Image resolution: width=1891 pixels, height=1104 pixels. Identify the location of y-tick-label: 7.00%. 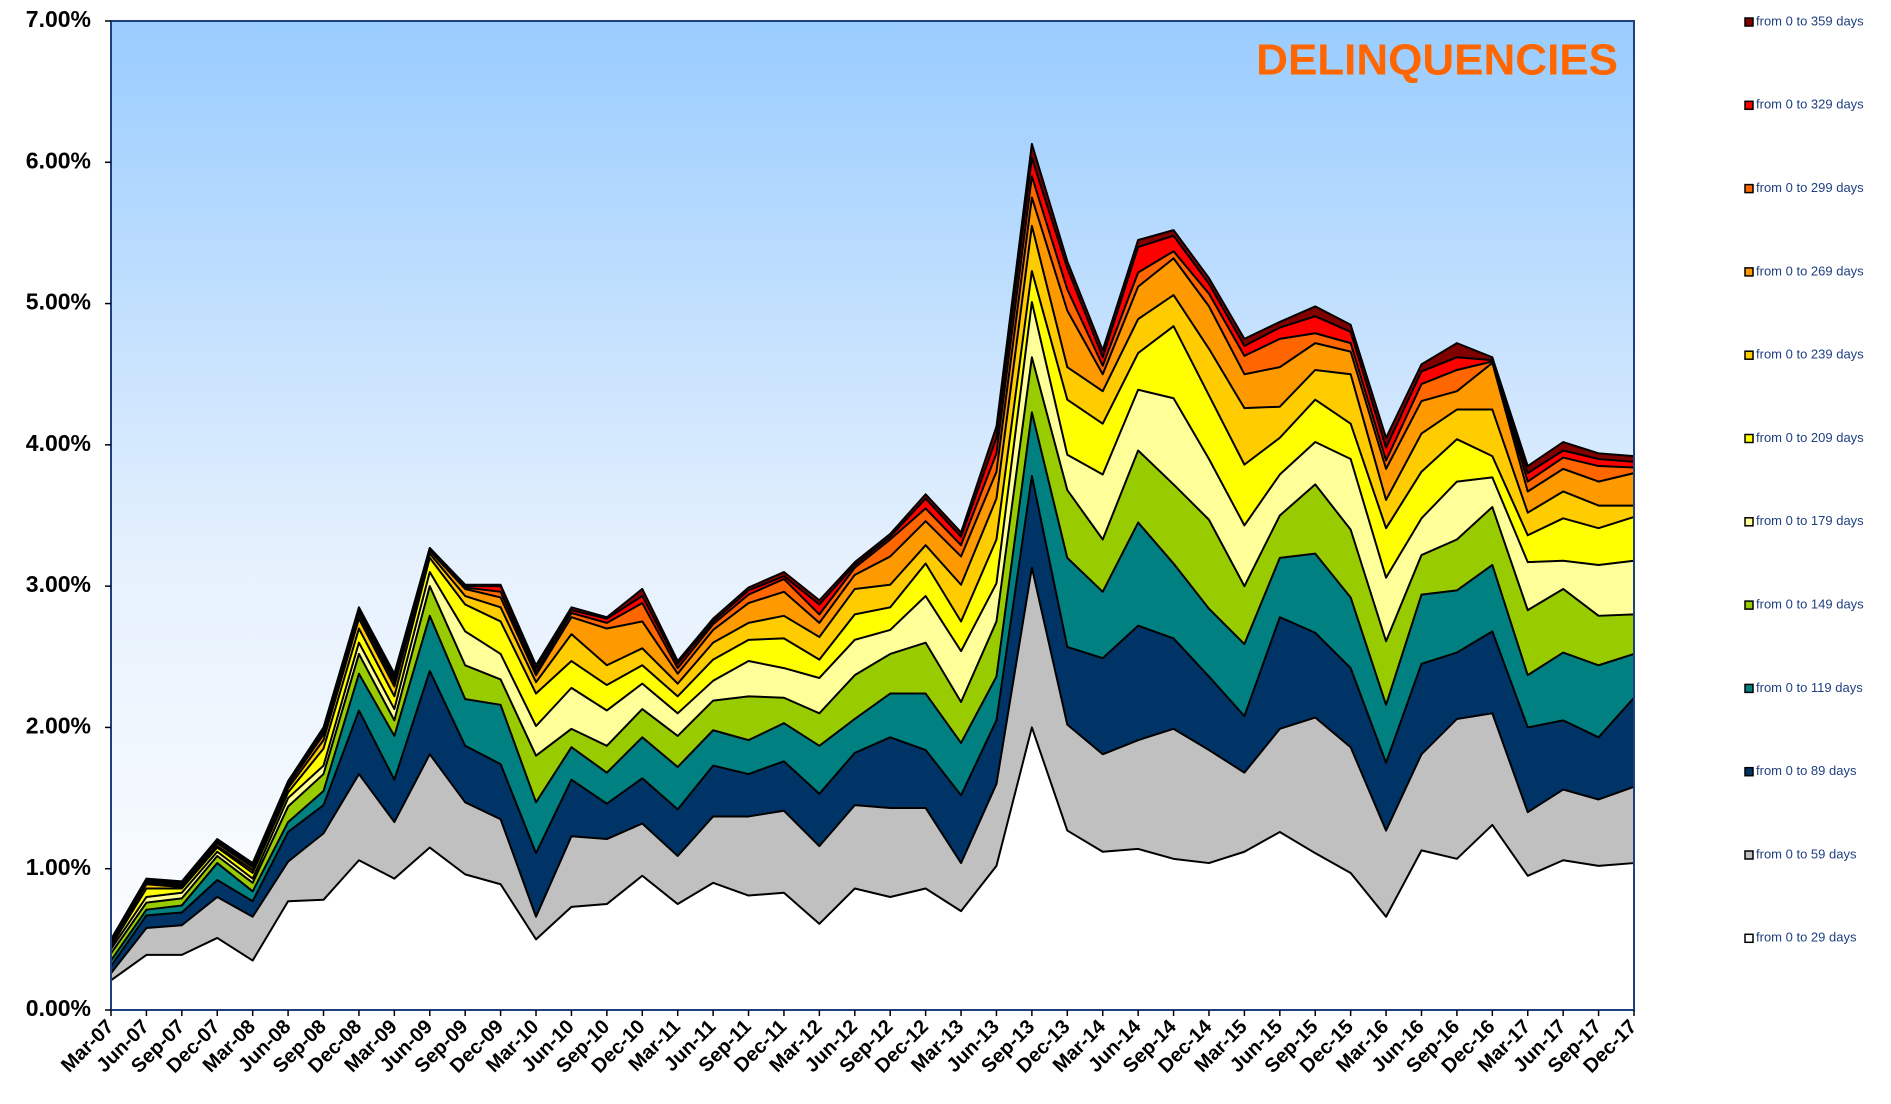
(58, 19).